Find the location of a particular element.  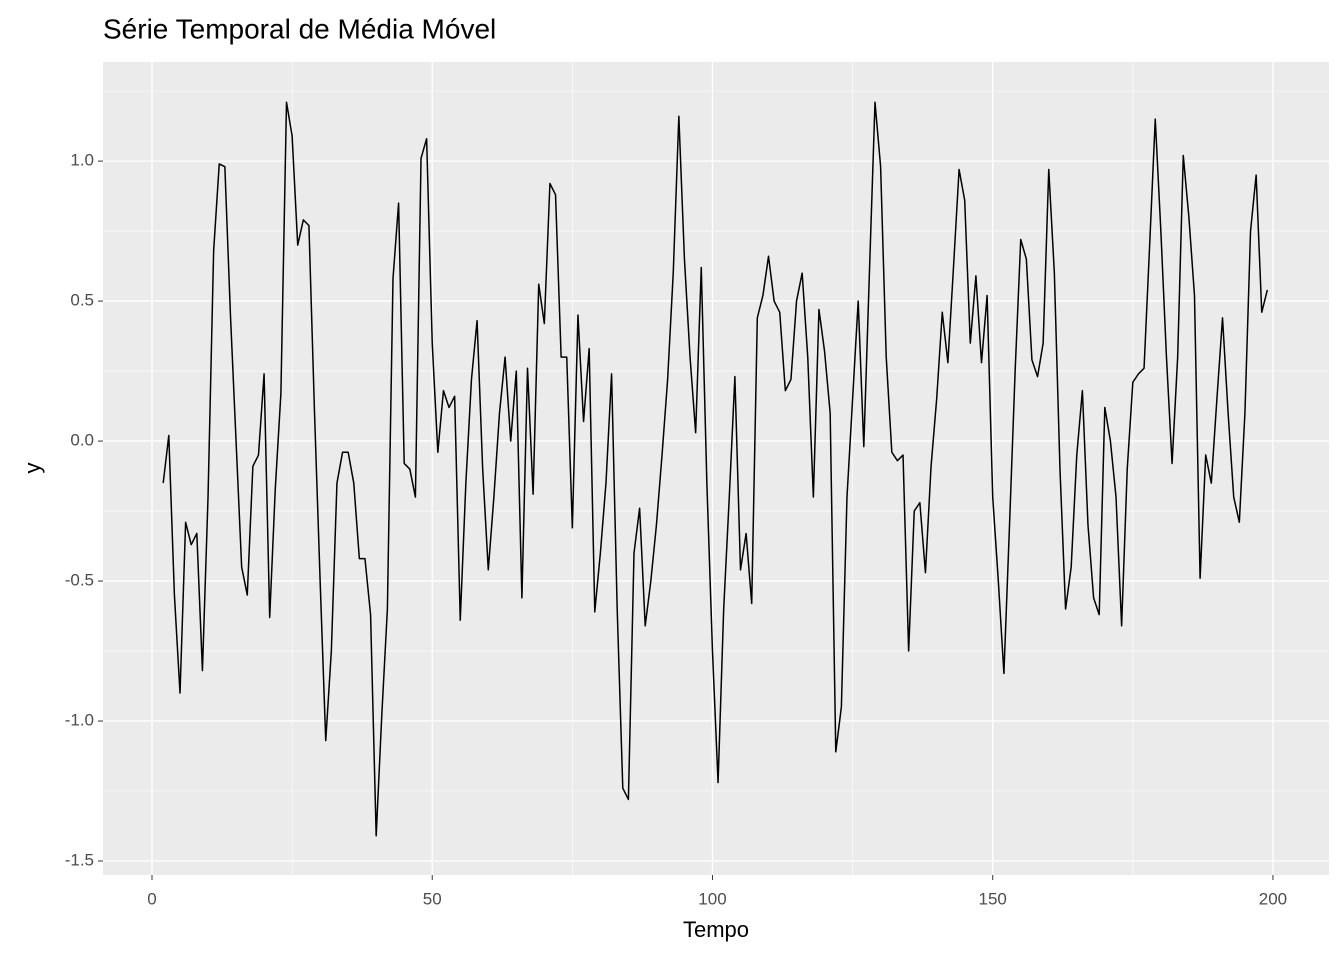

y-tick-label: -0.5 is located at coordinates (79, 580).